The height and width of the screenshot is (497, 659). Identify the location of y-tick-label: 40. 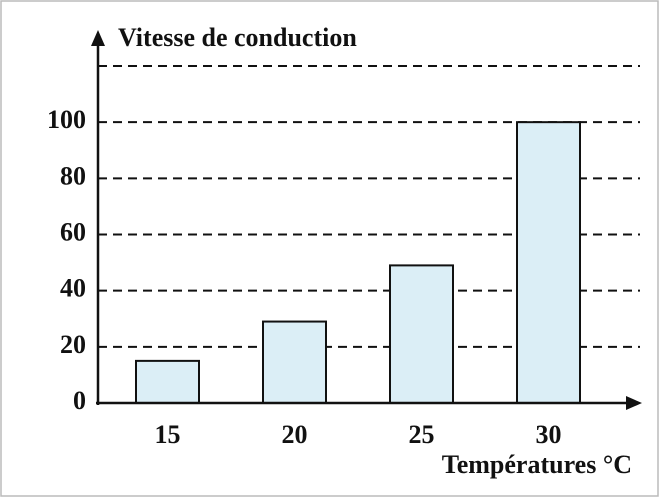
(73, 288).